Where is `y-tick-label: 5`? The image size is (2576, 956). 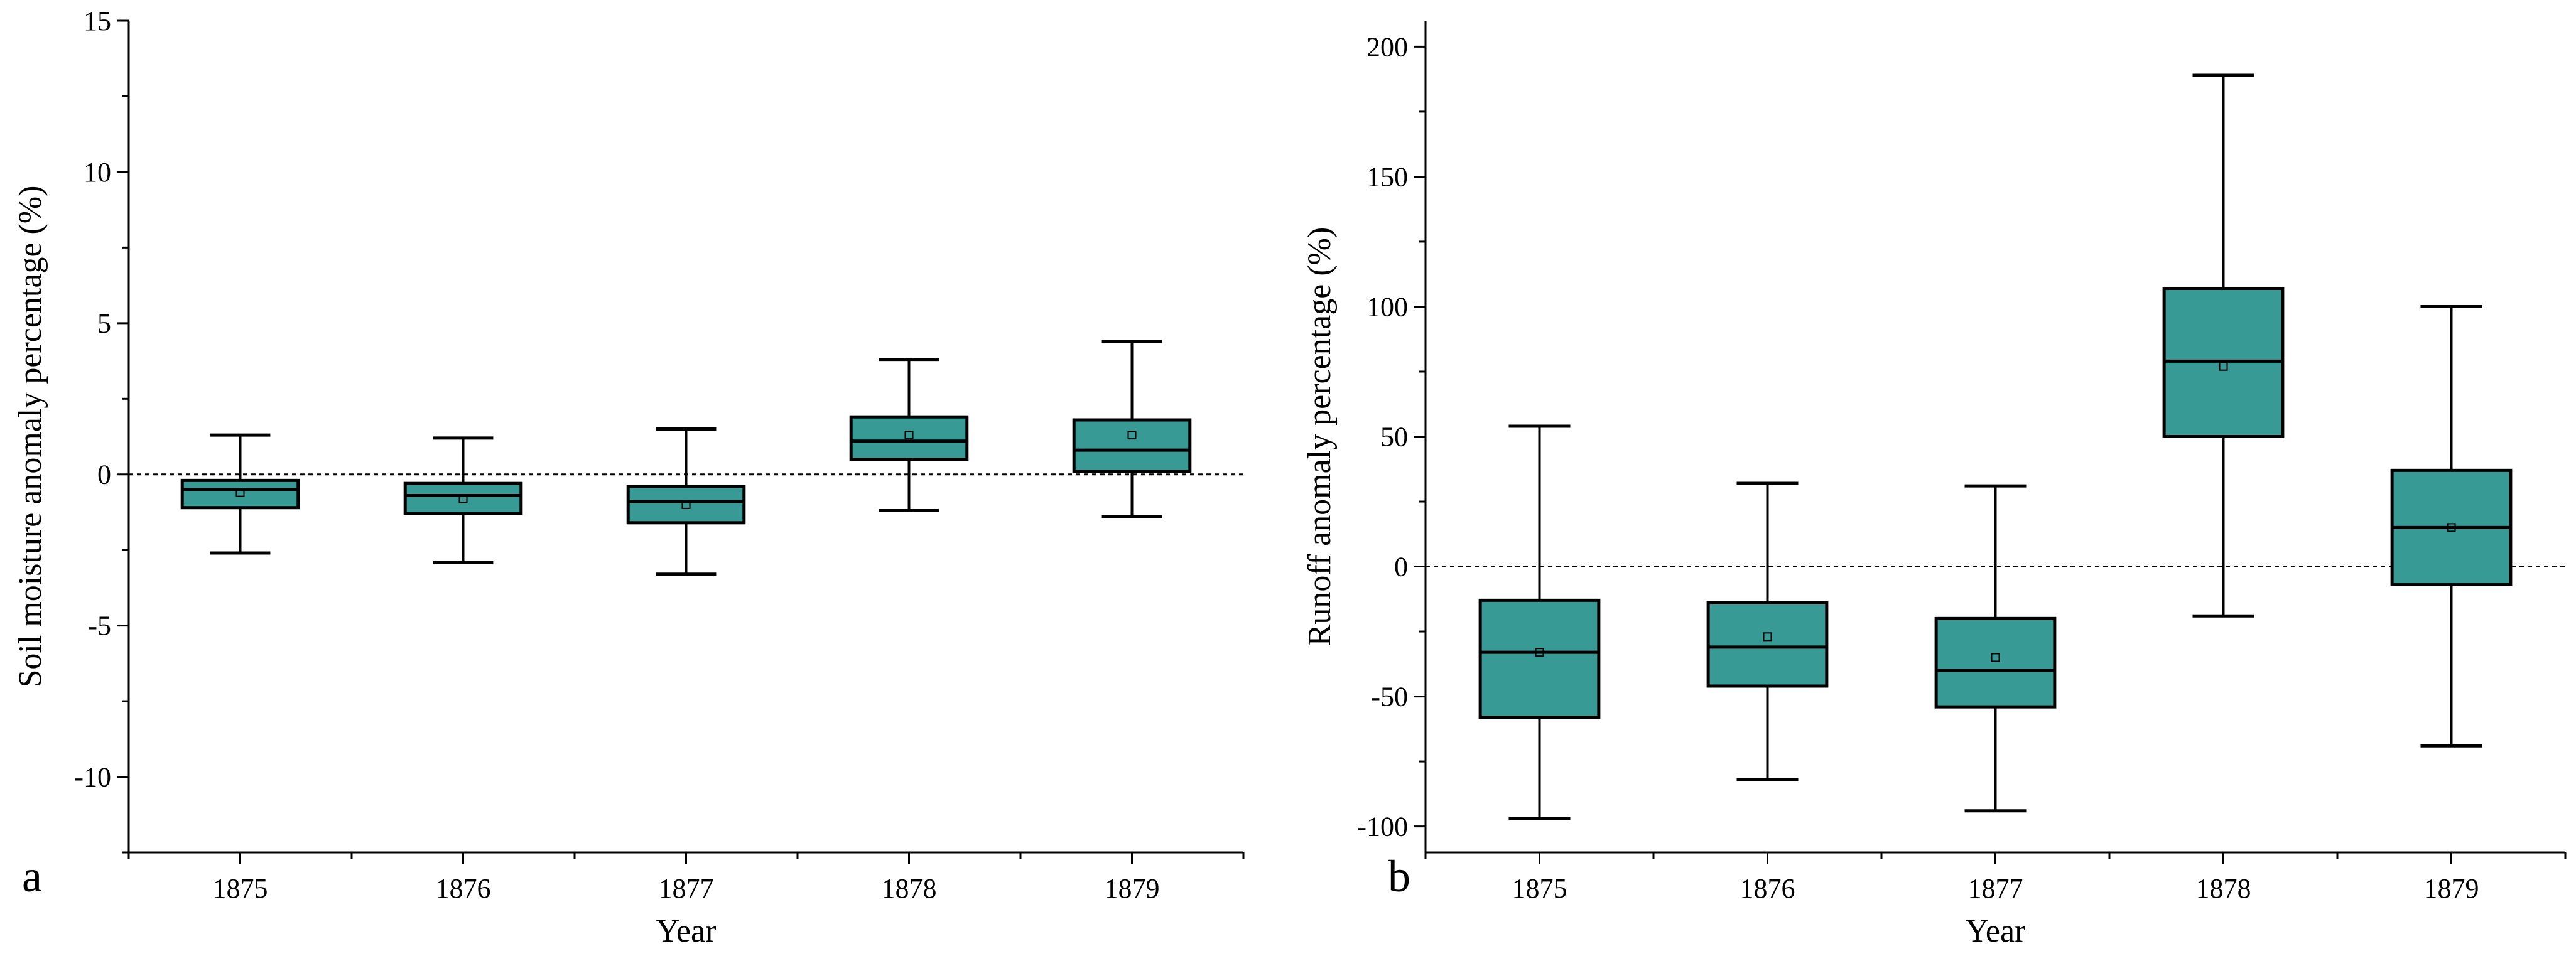 y-tick-label: 5 is located at coordinates (104, 323).